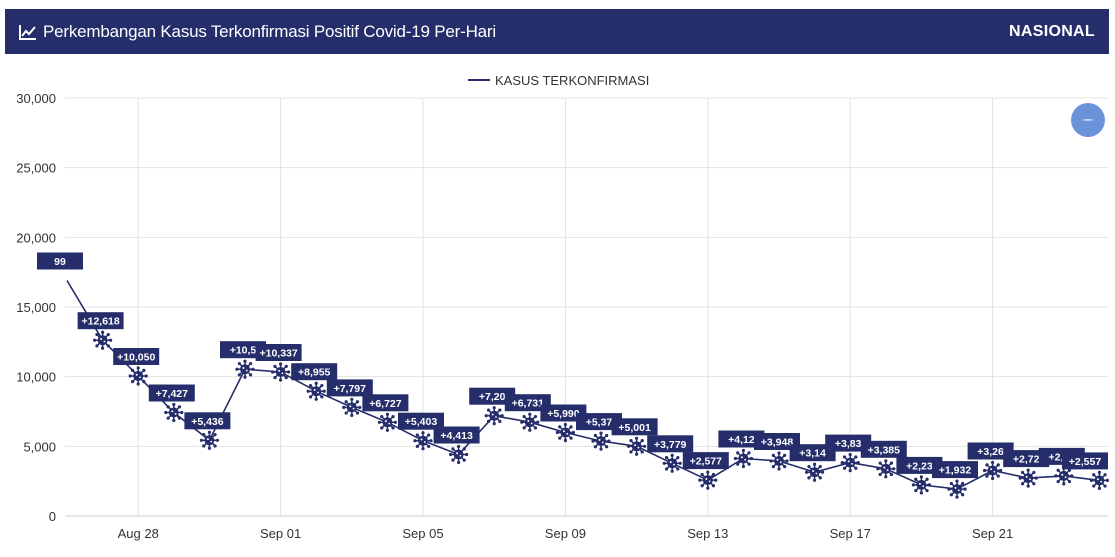 The height and width of the screenshot is (557, 1115). What do you see at coordinates (421, 421) in the screenshot?
I see `data-label: +5,403` at bounding box center [421, 421].